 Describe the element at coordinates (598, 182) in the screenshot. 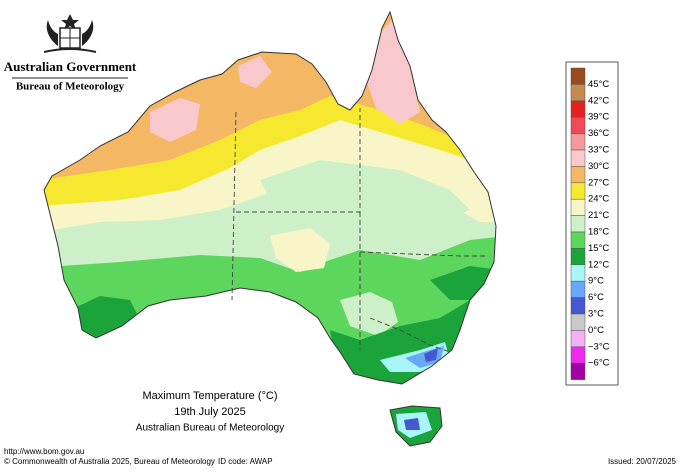

I see `legend-label: 27°C` at that location.